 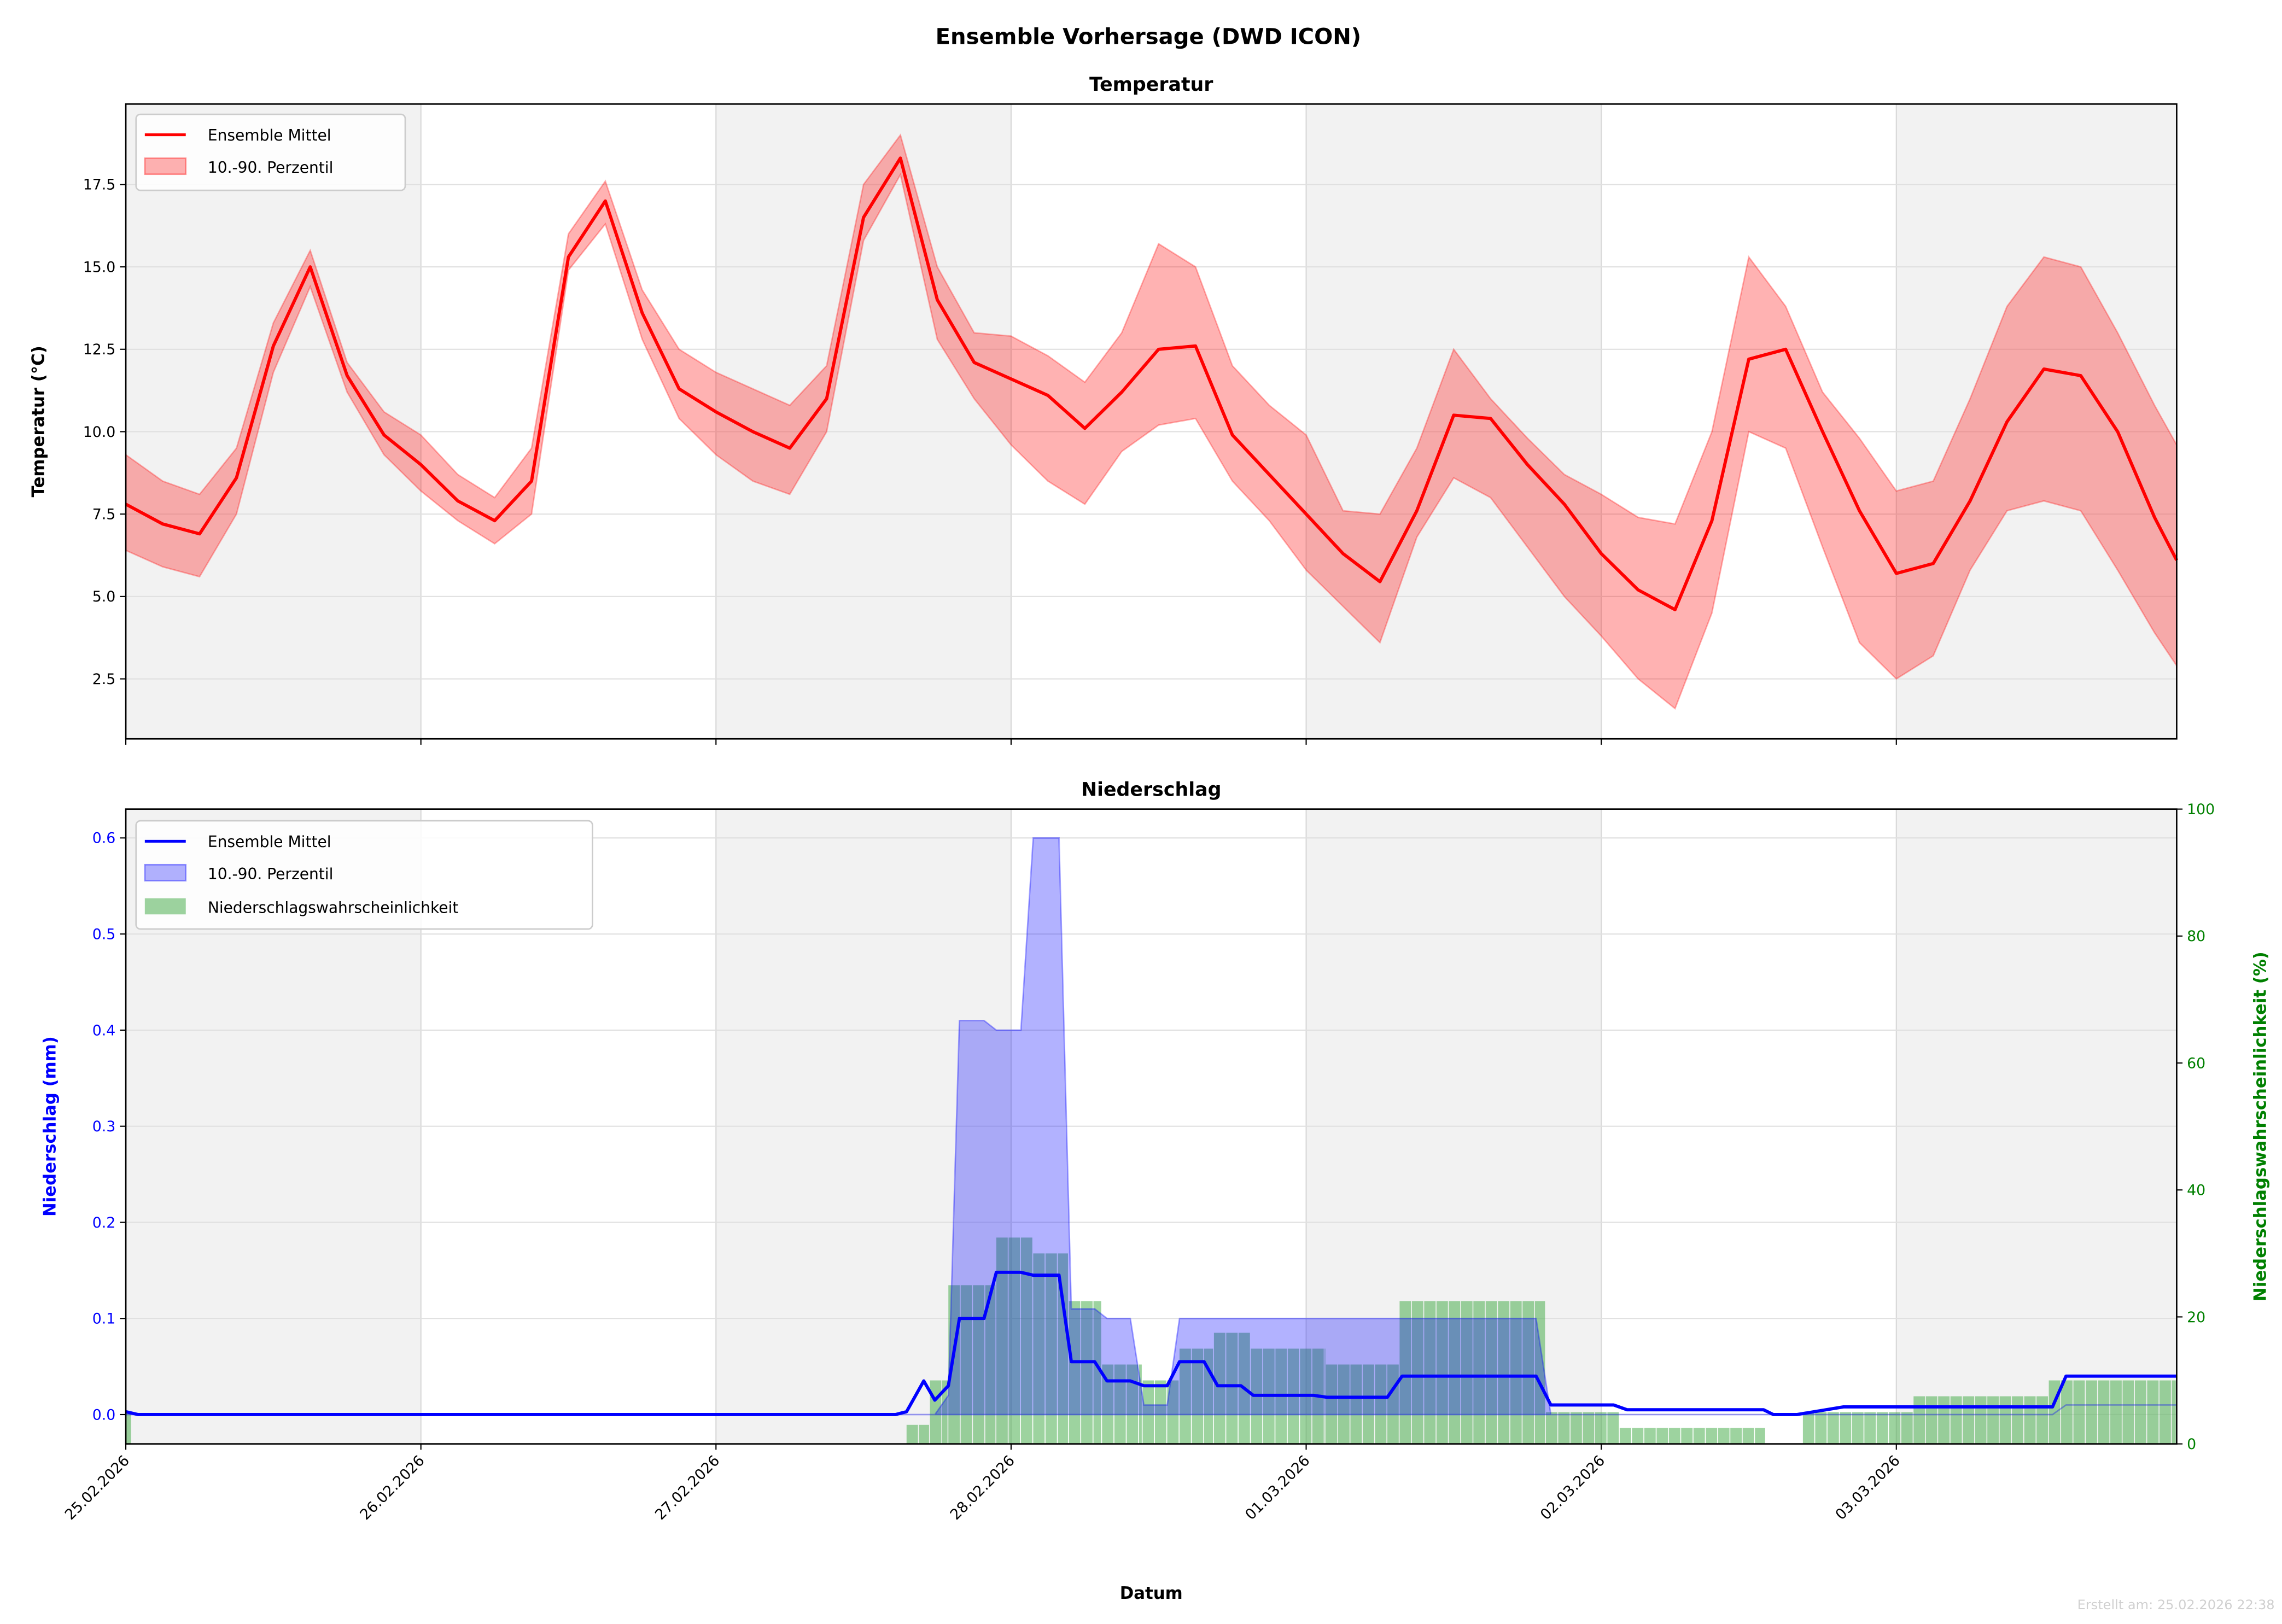 I want to click on legend-prob-swatch, so click(x=165, y=906).